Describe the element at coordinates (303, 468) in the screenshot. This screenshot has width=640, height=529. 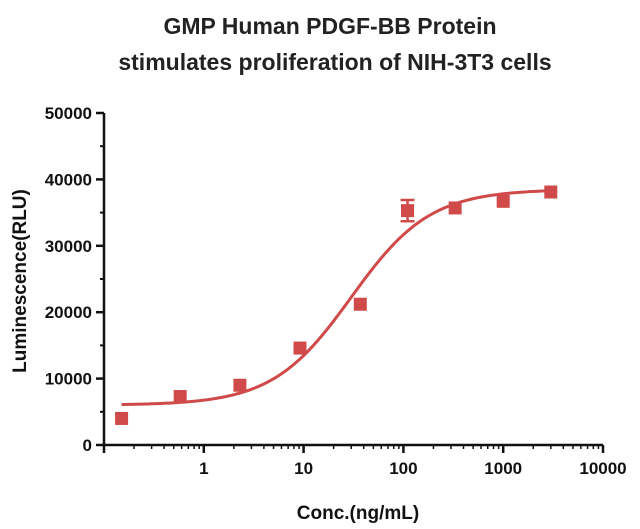
I see `x-tick-label: 10` at that location.